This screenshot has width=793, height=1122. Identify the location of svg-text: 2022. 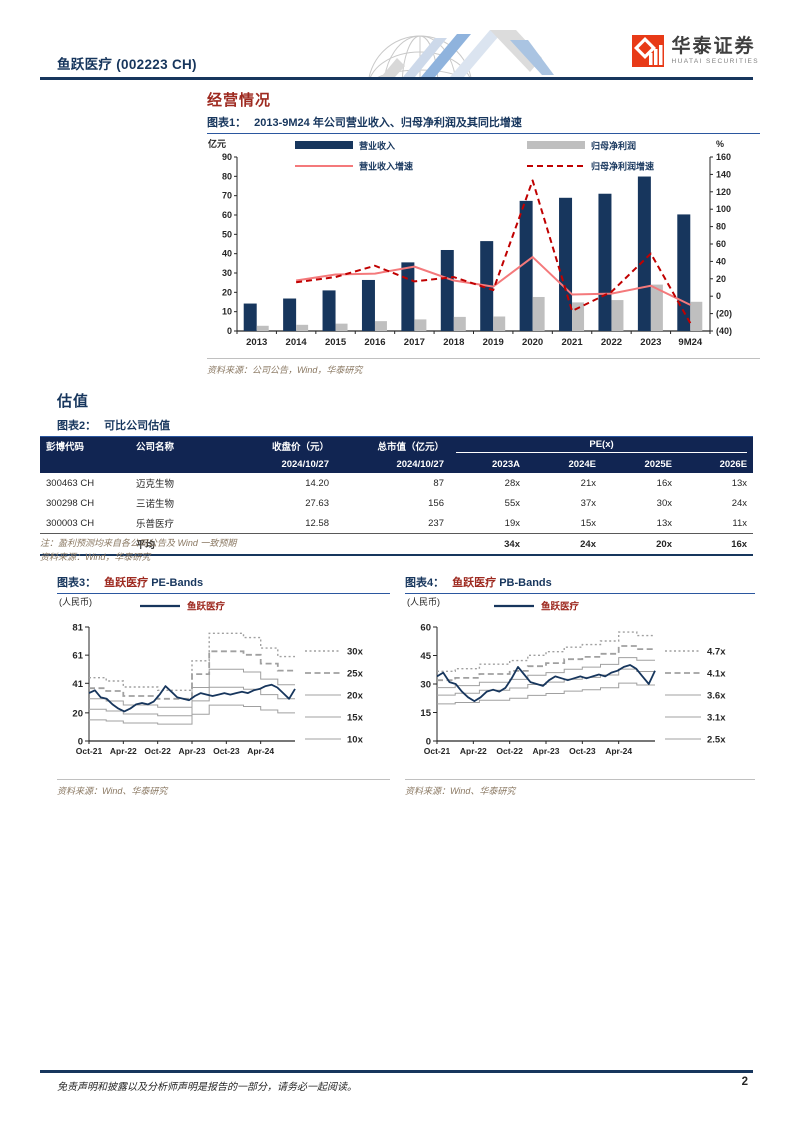
(611, 342).